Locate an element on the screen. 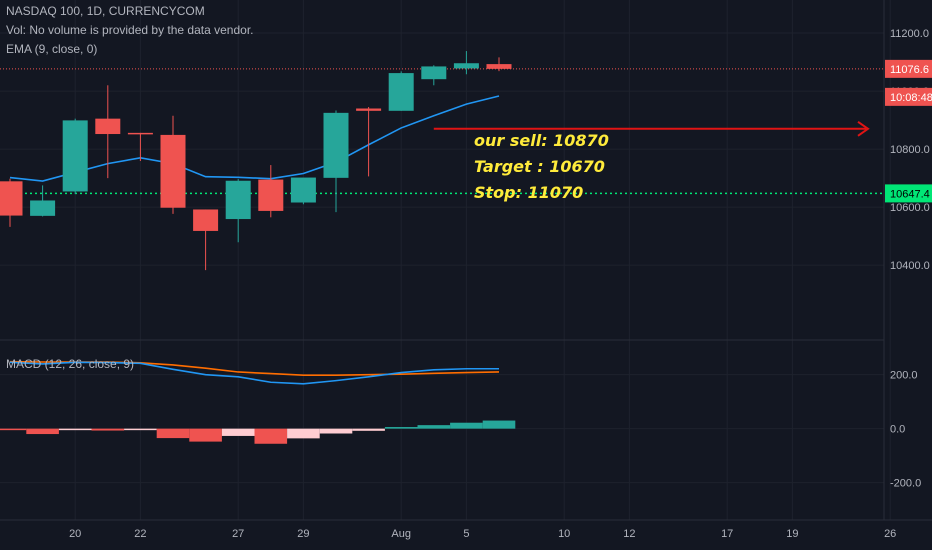 This screenshot has height=550, width=932. time-tick-label: 19 is located at coordinates (792, 534).